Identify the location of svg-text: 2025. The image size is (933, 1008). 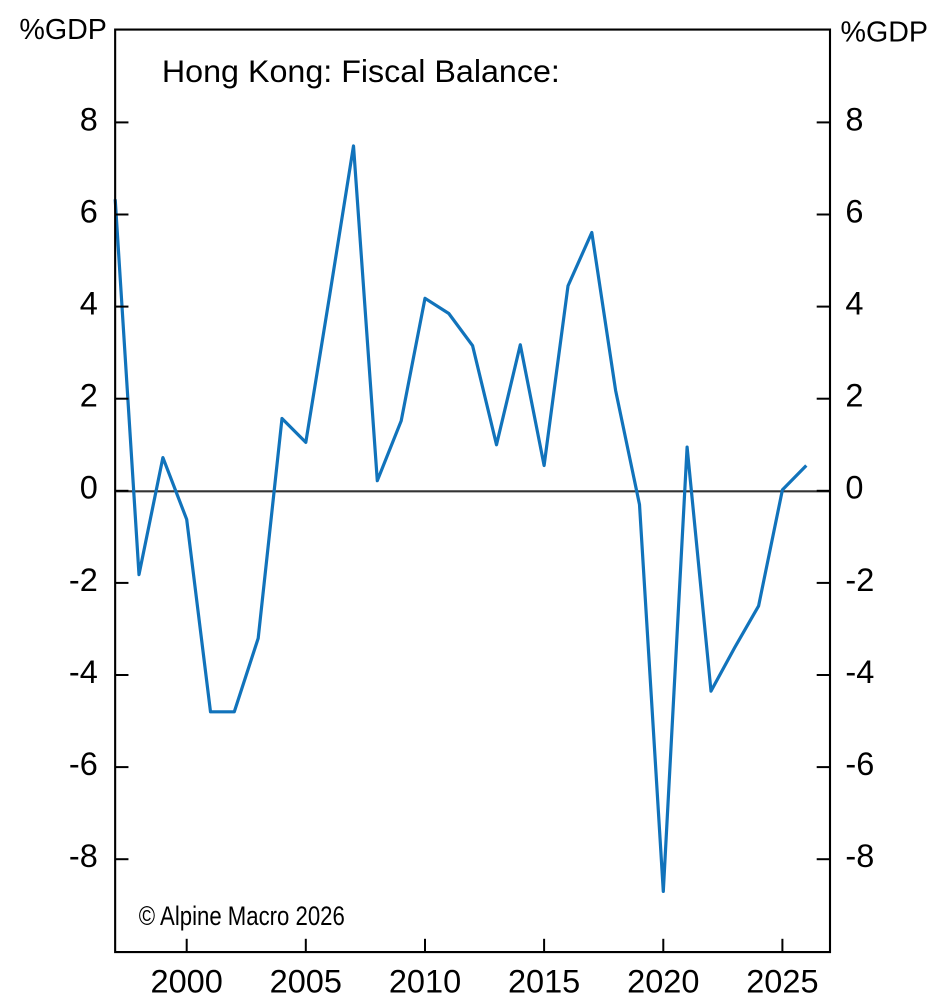
(782, 982).